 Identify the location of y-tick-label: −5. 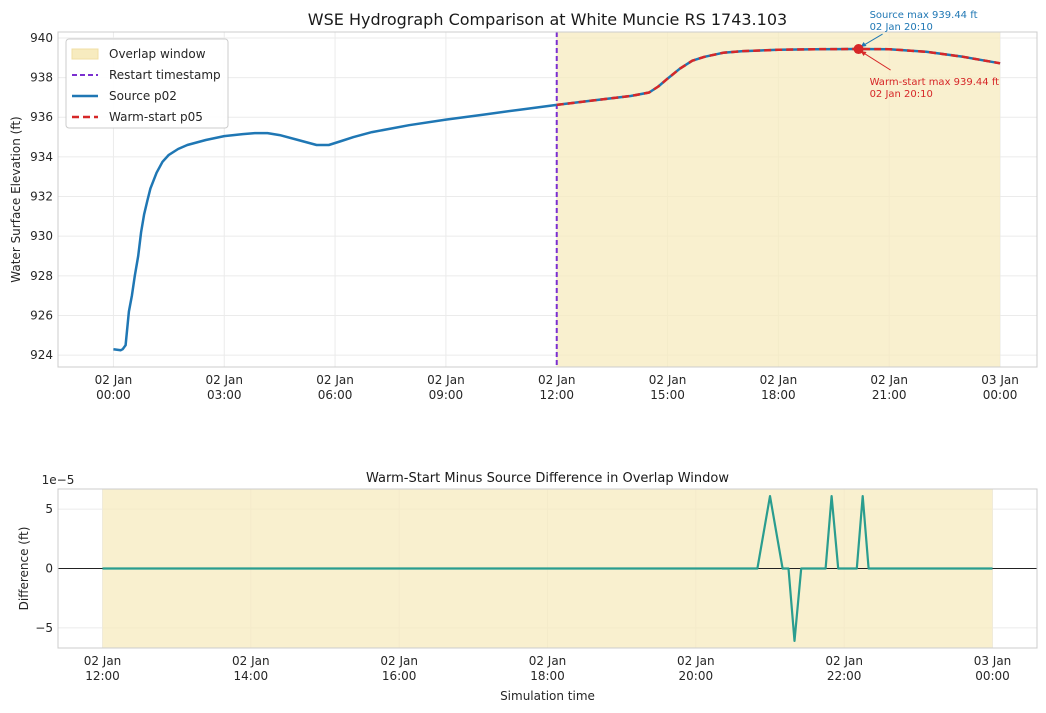
(44, 628).